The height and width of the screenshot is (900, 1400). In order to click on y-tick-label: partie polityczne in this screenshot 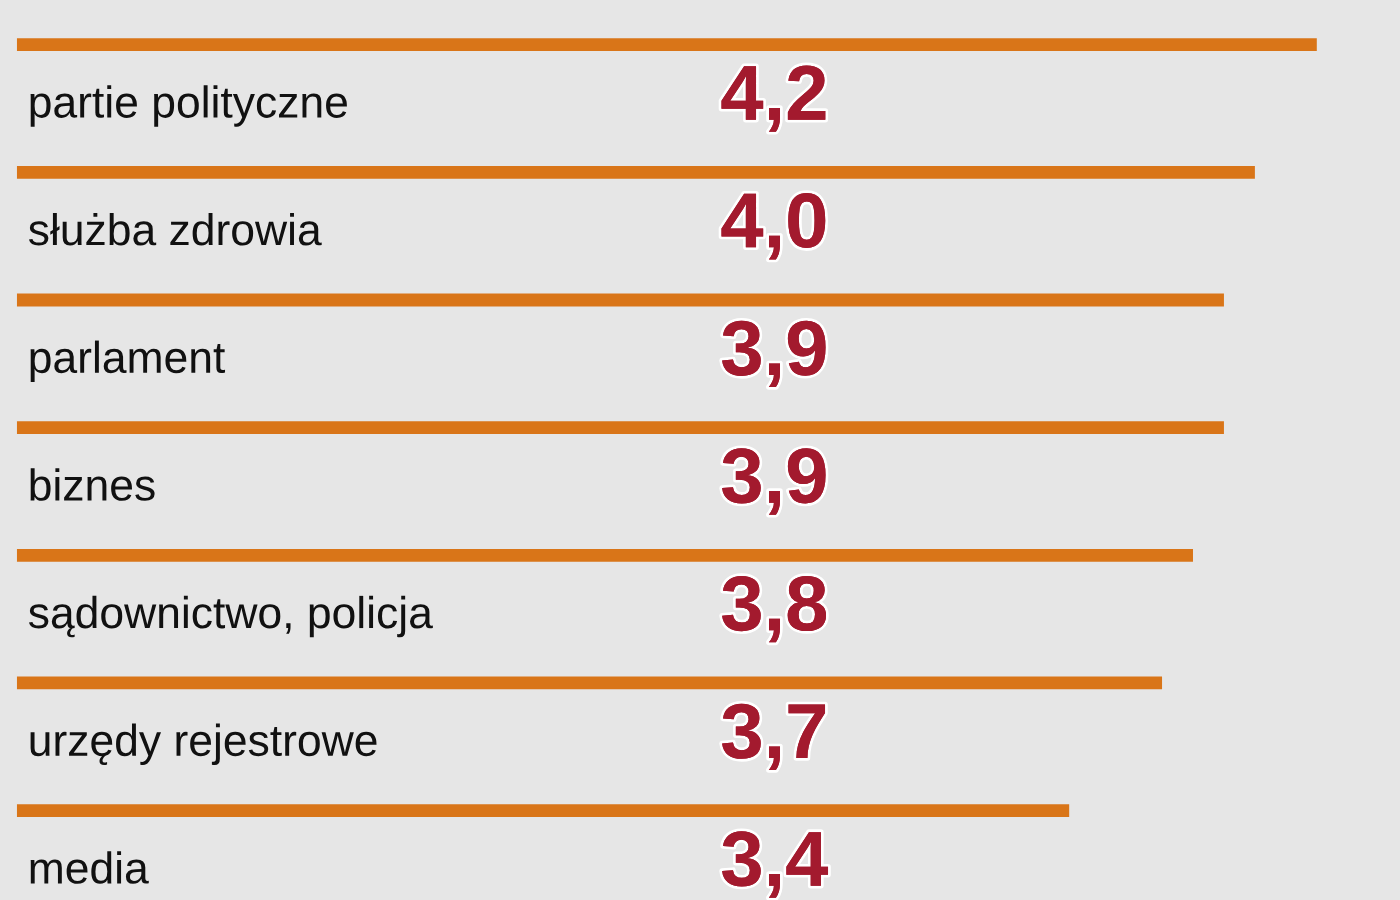, I will do `click(188, 106)`.